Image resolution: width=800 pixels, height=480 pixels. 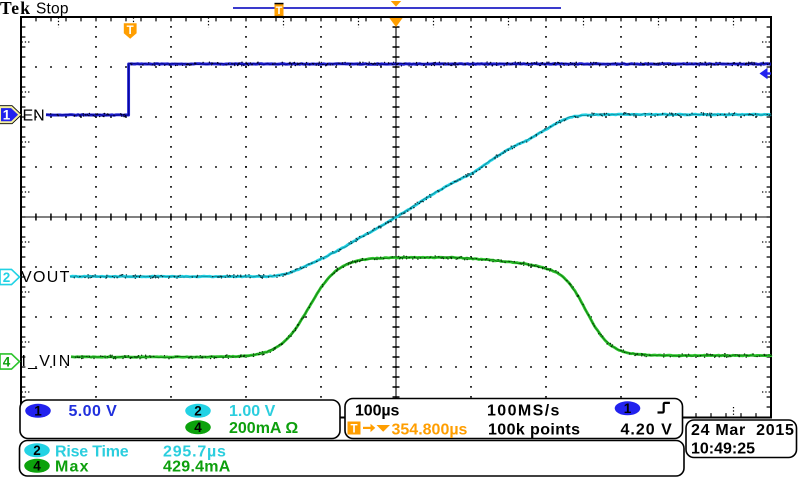 What do you see at coordinates (197, 467) in the screenshot?
I see `svg-text: 429.4mA` at bounding box center [197, 467].